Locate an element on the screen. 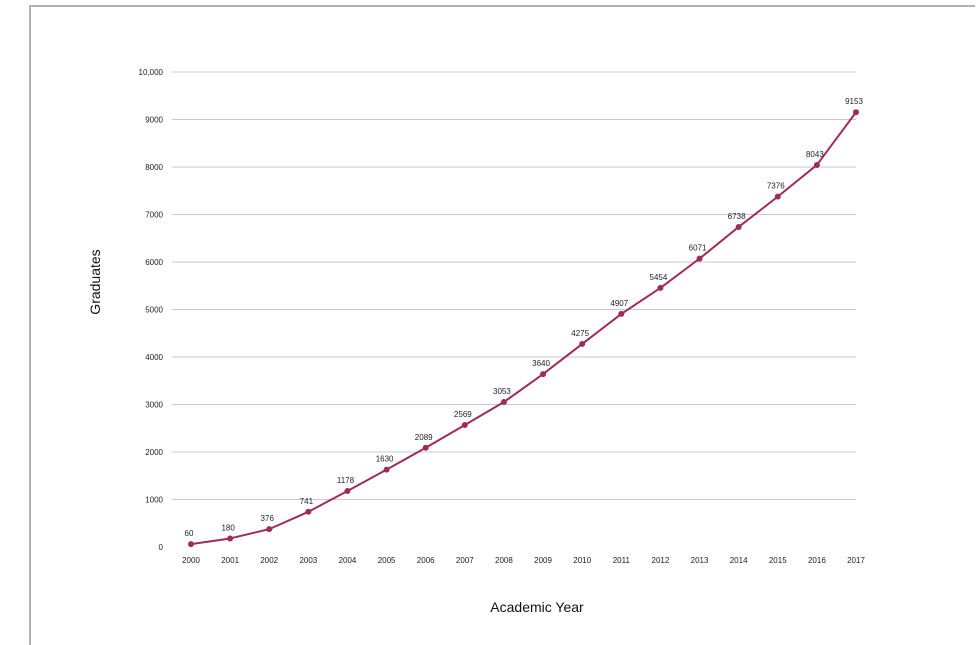 The image size is (980, 645). x-tick-label: 2014 is located at coordinates (739, 560).